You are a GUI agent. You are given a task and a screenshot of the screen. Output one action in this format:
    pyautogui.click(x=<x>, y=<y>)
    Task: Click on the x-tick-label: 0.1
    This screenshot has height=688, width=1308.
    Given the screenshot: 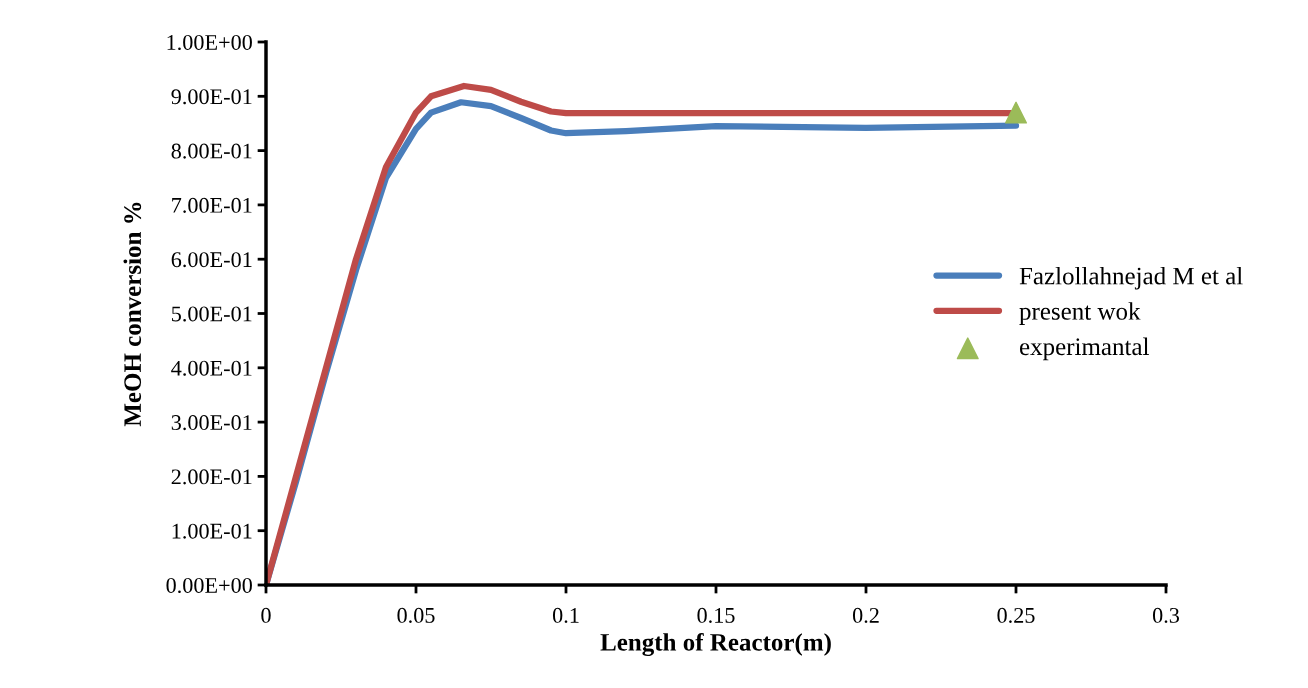 What is the action you would take?
    pyautogui.click(x=565, y=615)
    